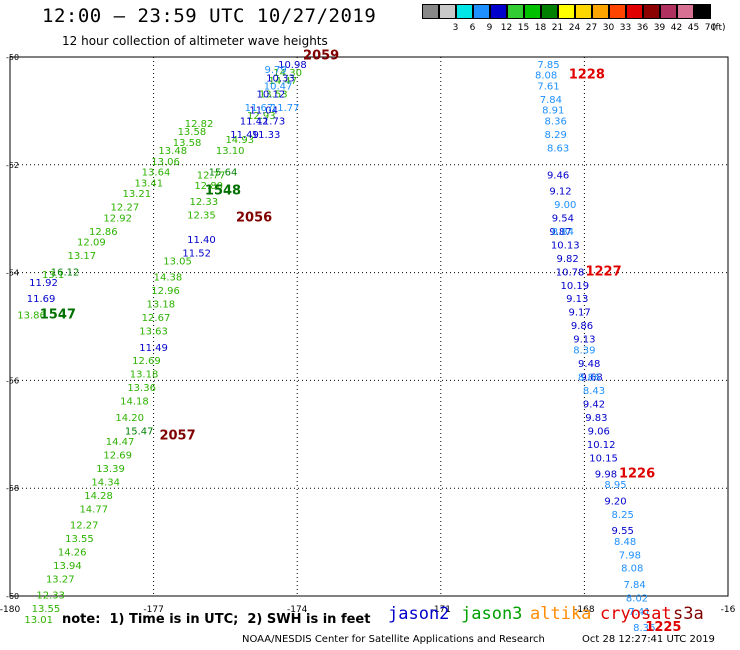 Image resolution: width=740 pixels, height=650 pixels. I want to click on color-scale-label: 24, so click(574, 28).